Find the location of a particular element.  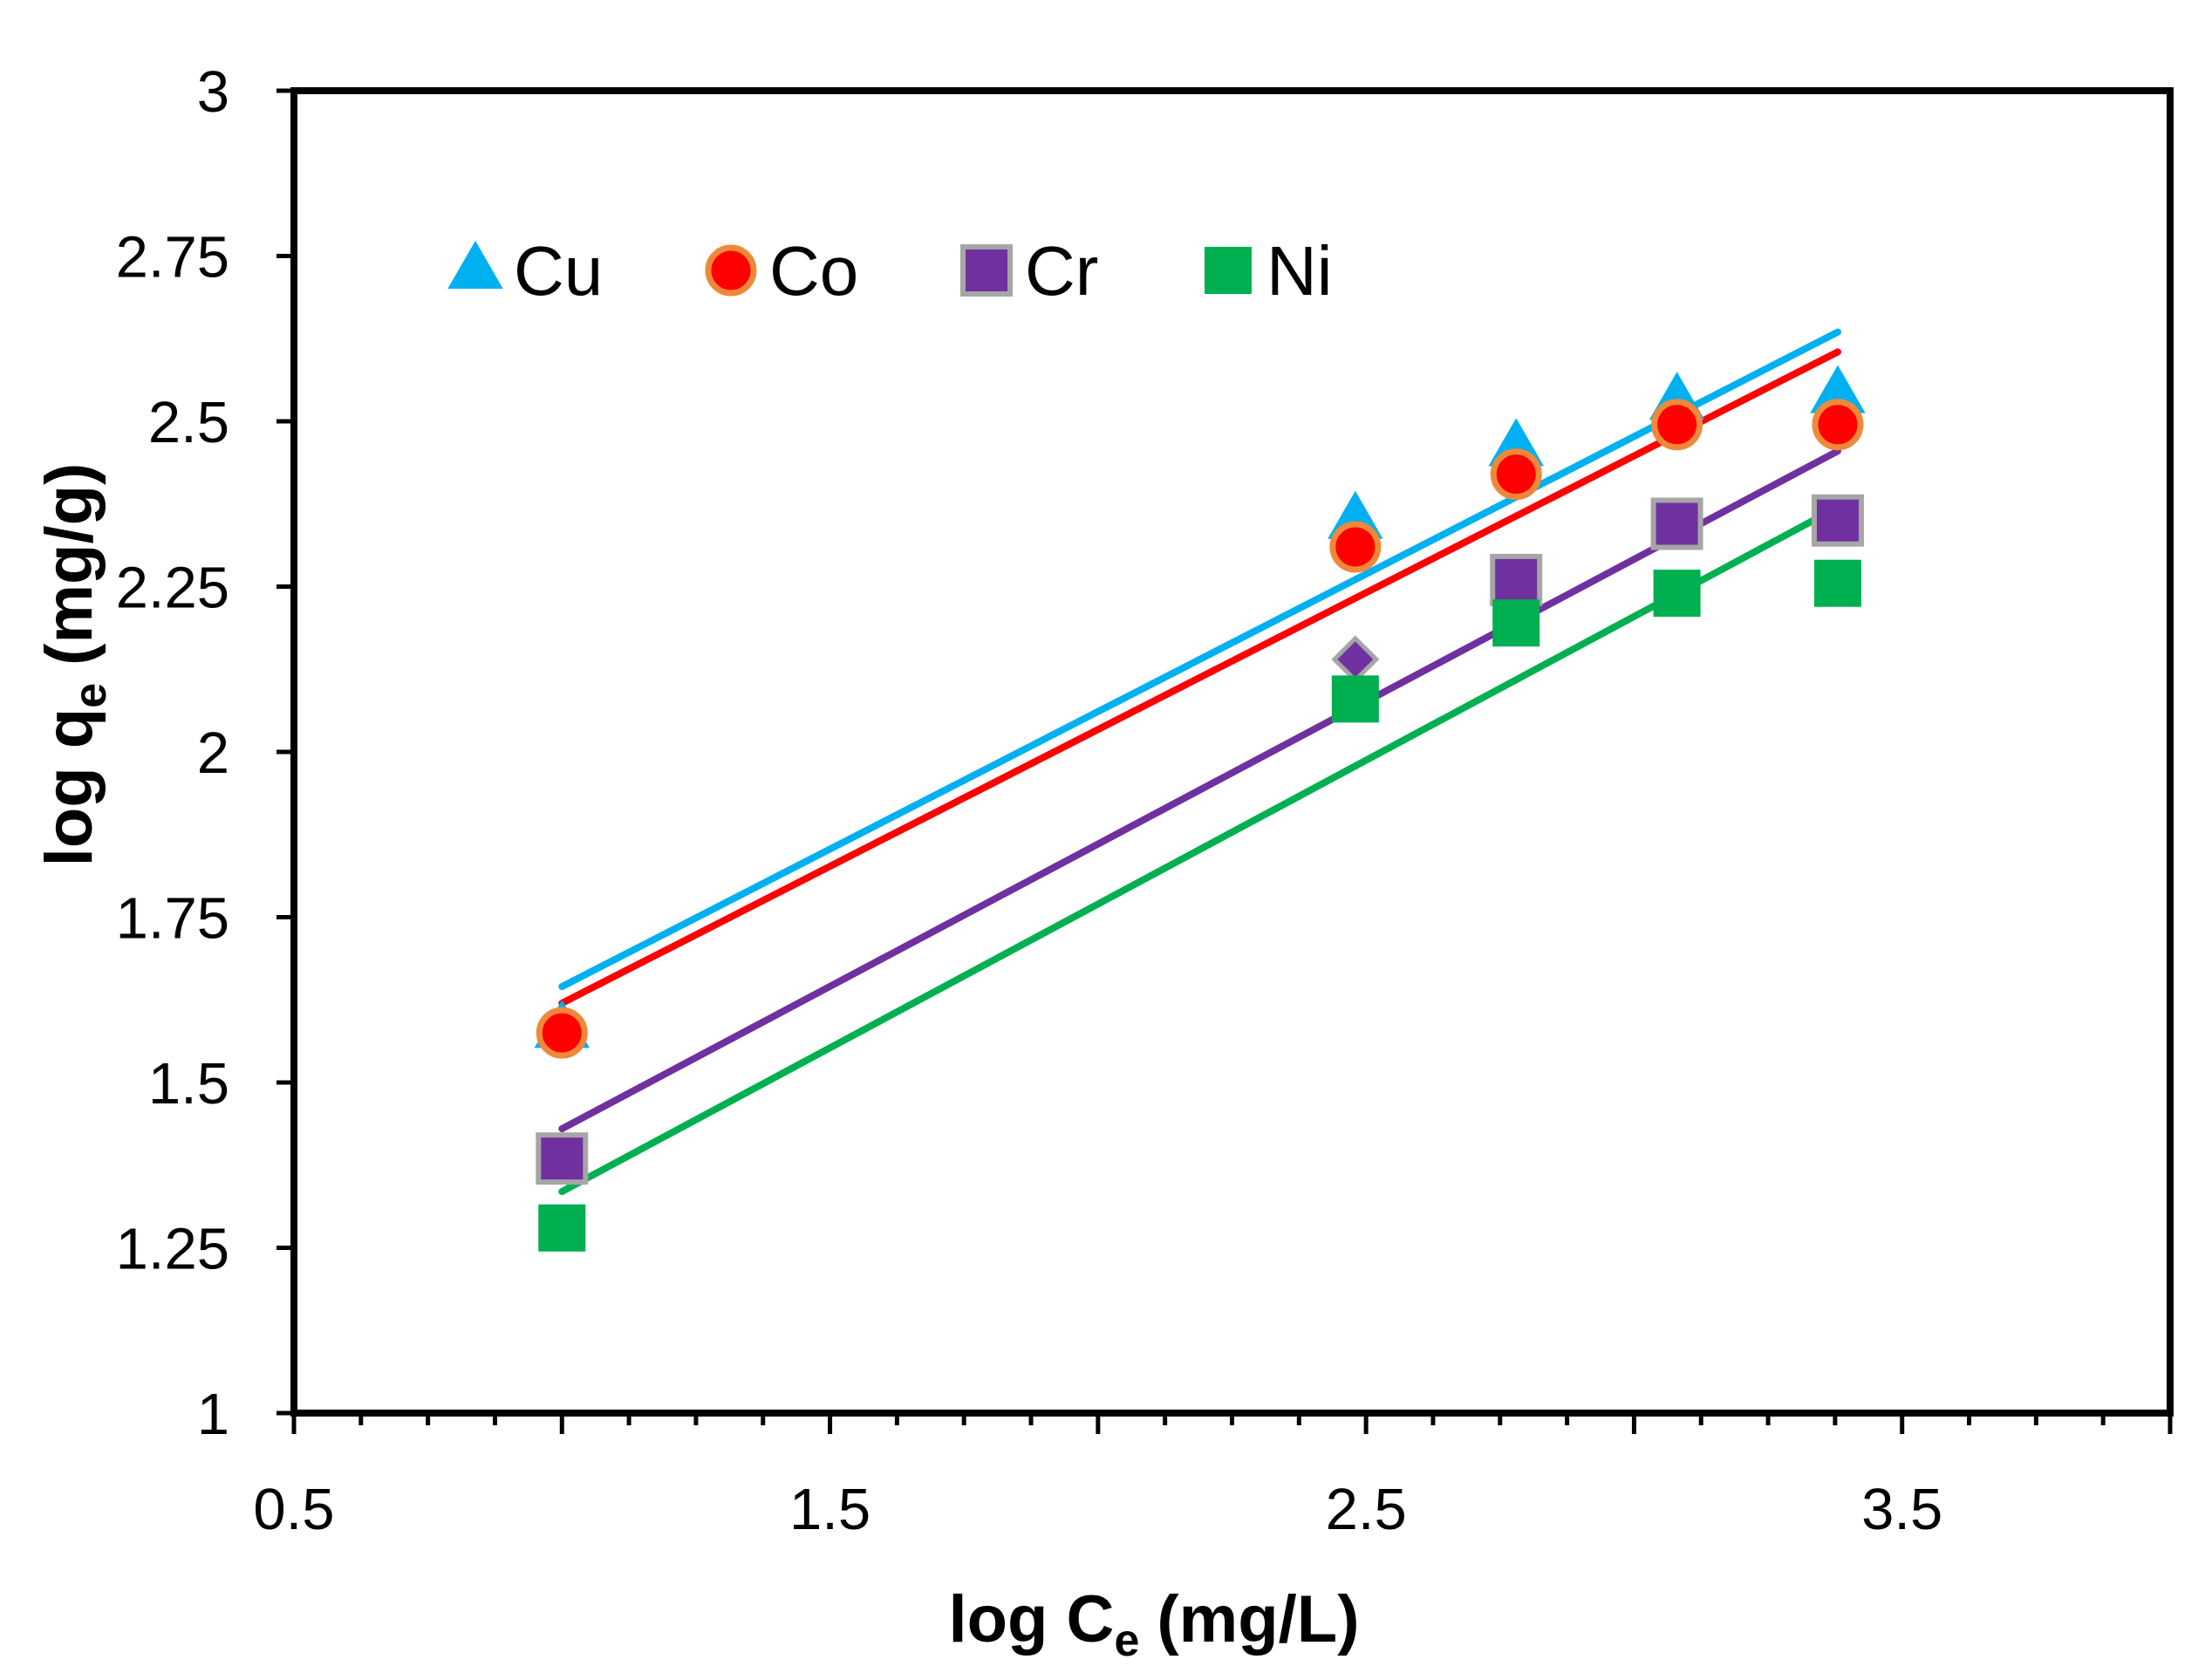

legend: Cu Co Cr Ni is located at coordinates (890, 271).